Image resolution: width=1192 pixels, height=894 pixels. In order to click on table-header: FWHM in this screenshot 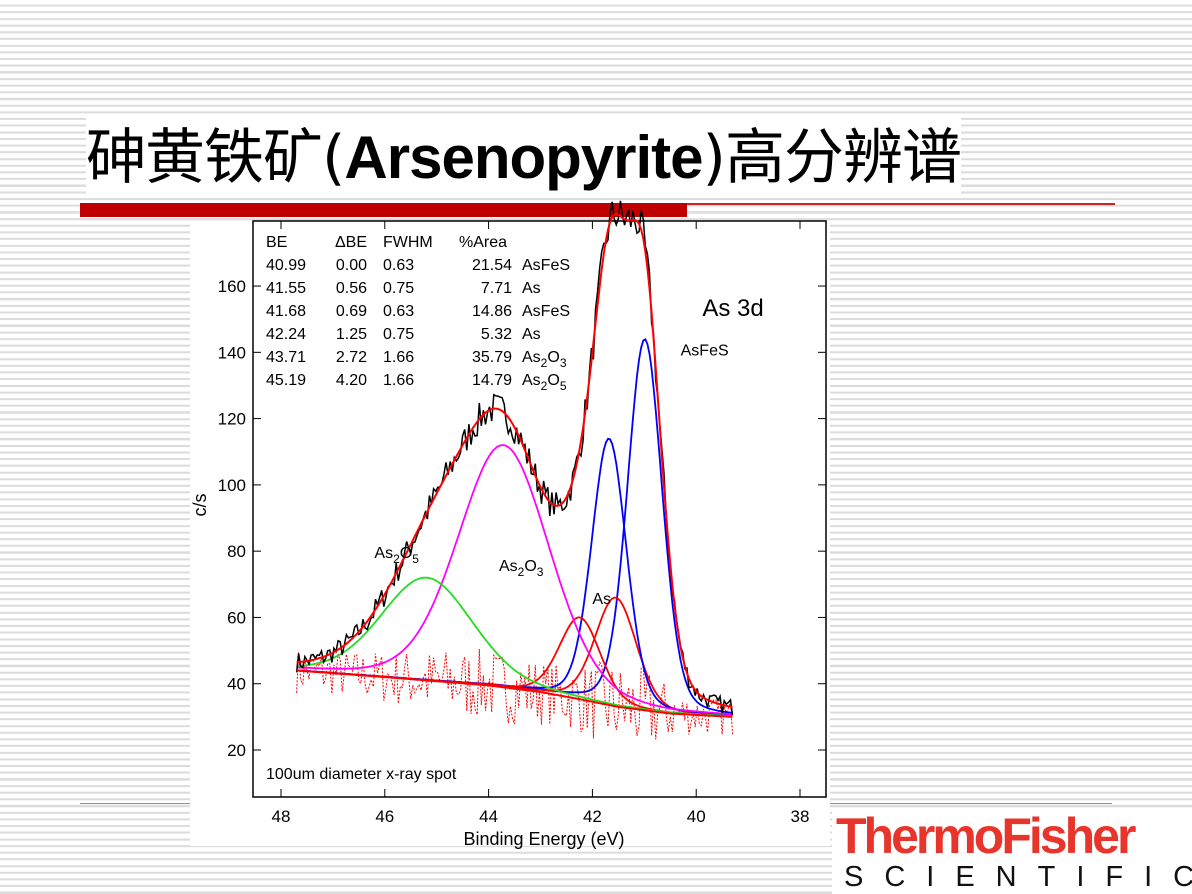, I will do `click(408, 242)`.